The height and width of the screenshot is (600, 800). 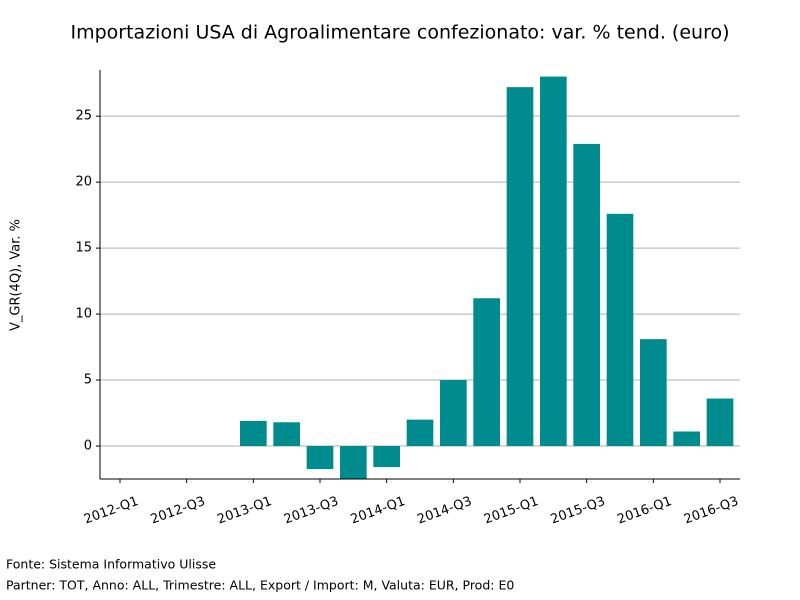 I want to click on y-axis-label: V_GR(4Q), Var. %, so click(x=16, y=275).